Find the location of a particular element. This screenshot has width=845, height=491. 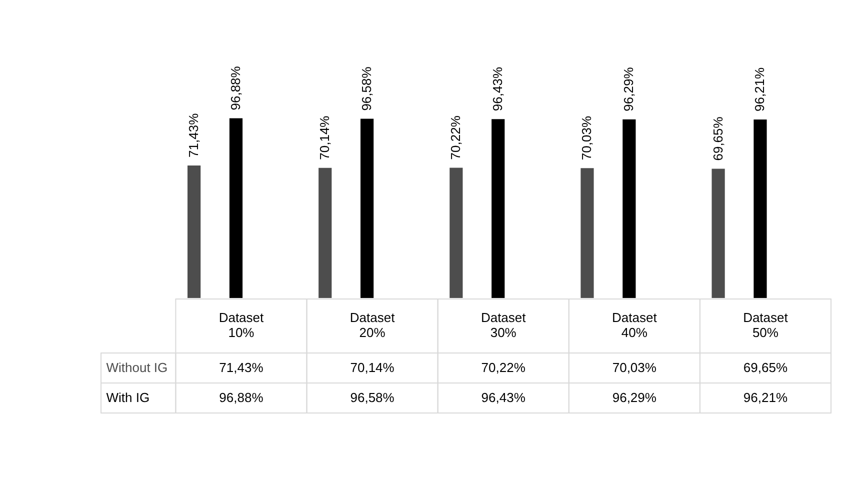

text: 70,03% is located at coordinates (586, 138).